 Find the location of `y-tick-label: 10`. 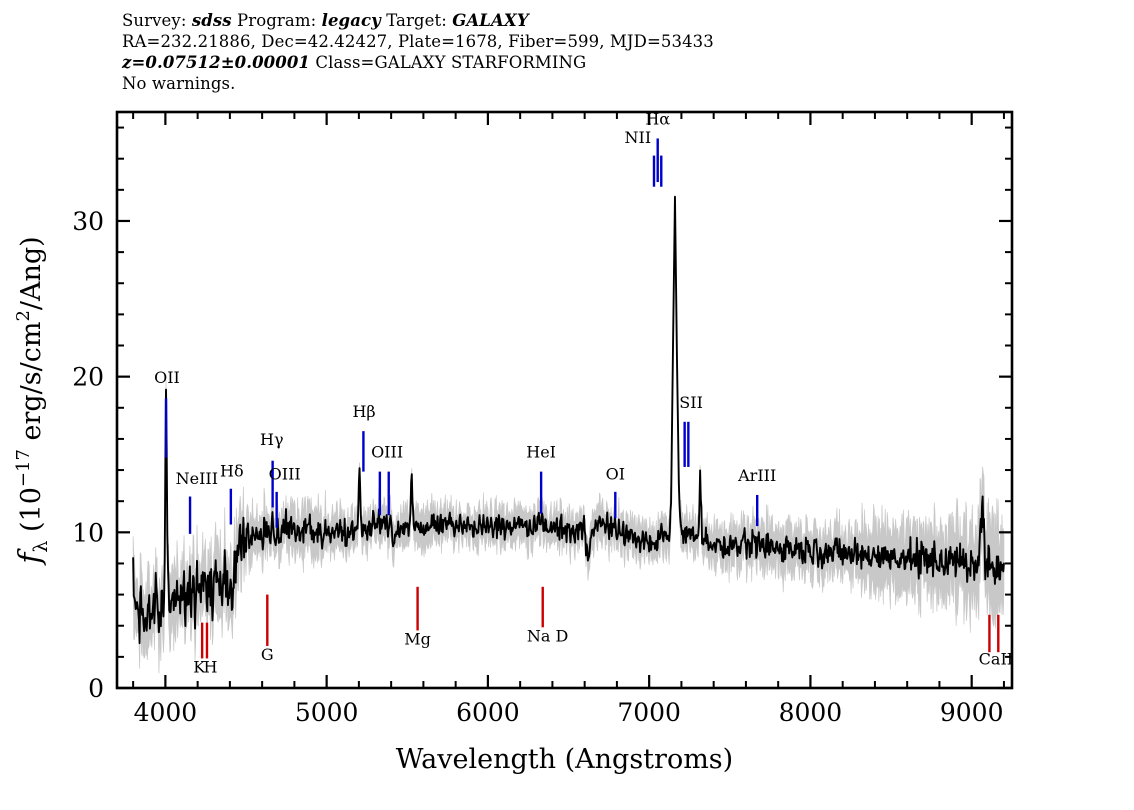

y-tick-label: 10 is located at coordinates (88, 532).